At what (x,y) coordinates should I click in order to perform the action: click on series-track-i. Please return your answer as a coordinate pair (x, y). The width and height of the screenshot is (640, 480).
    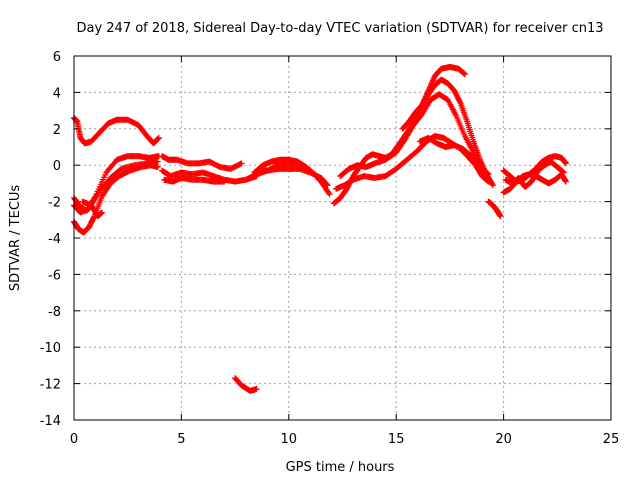
    Looking at the image, I should click on (246, 384).